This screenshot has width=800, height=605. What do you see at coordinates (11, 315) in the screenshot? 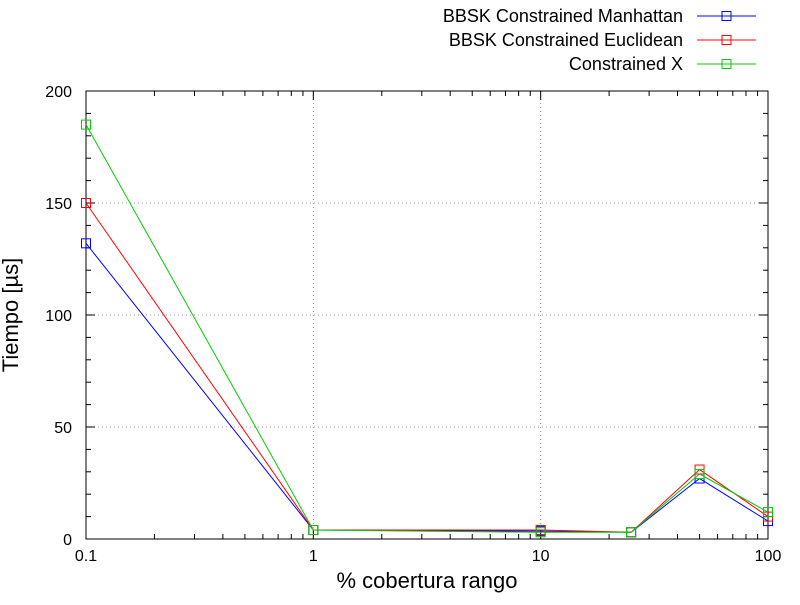
I see `y-axis-title: Tiempo [µs]` at bounding box center [11, 315].